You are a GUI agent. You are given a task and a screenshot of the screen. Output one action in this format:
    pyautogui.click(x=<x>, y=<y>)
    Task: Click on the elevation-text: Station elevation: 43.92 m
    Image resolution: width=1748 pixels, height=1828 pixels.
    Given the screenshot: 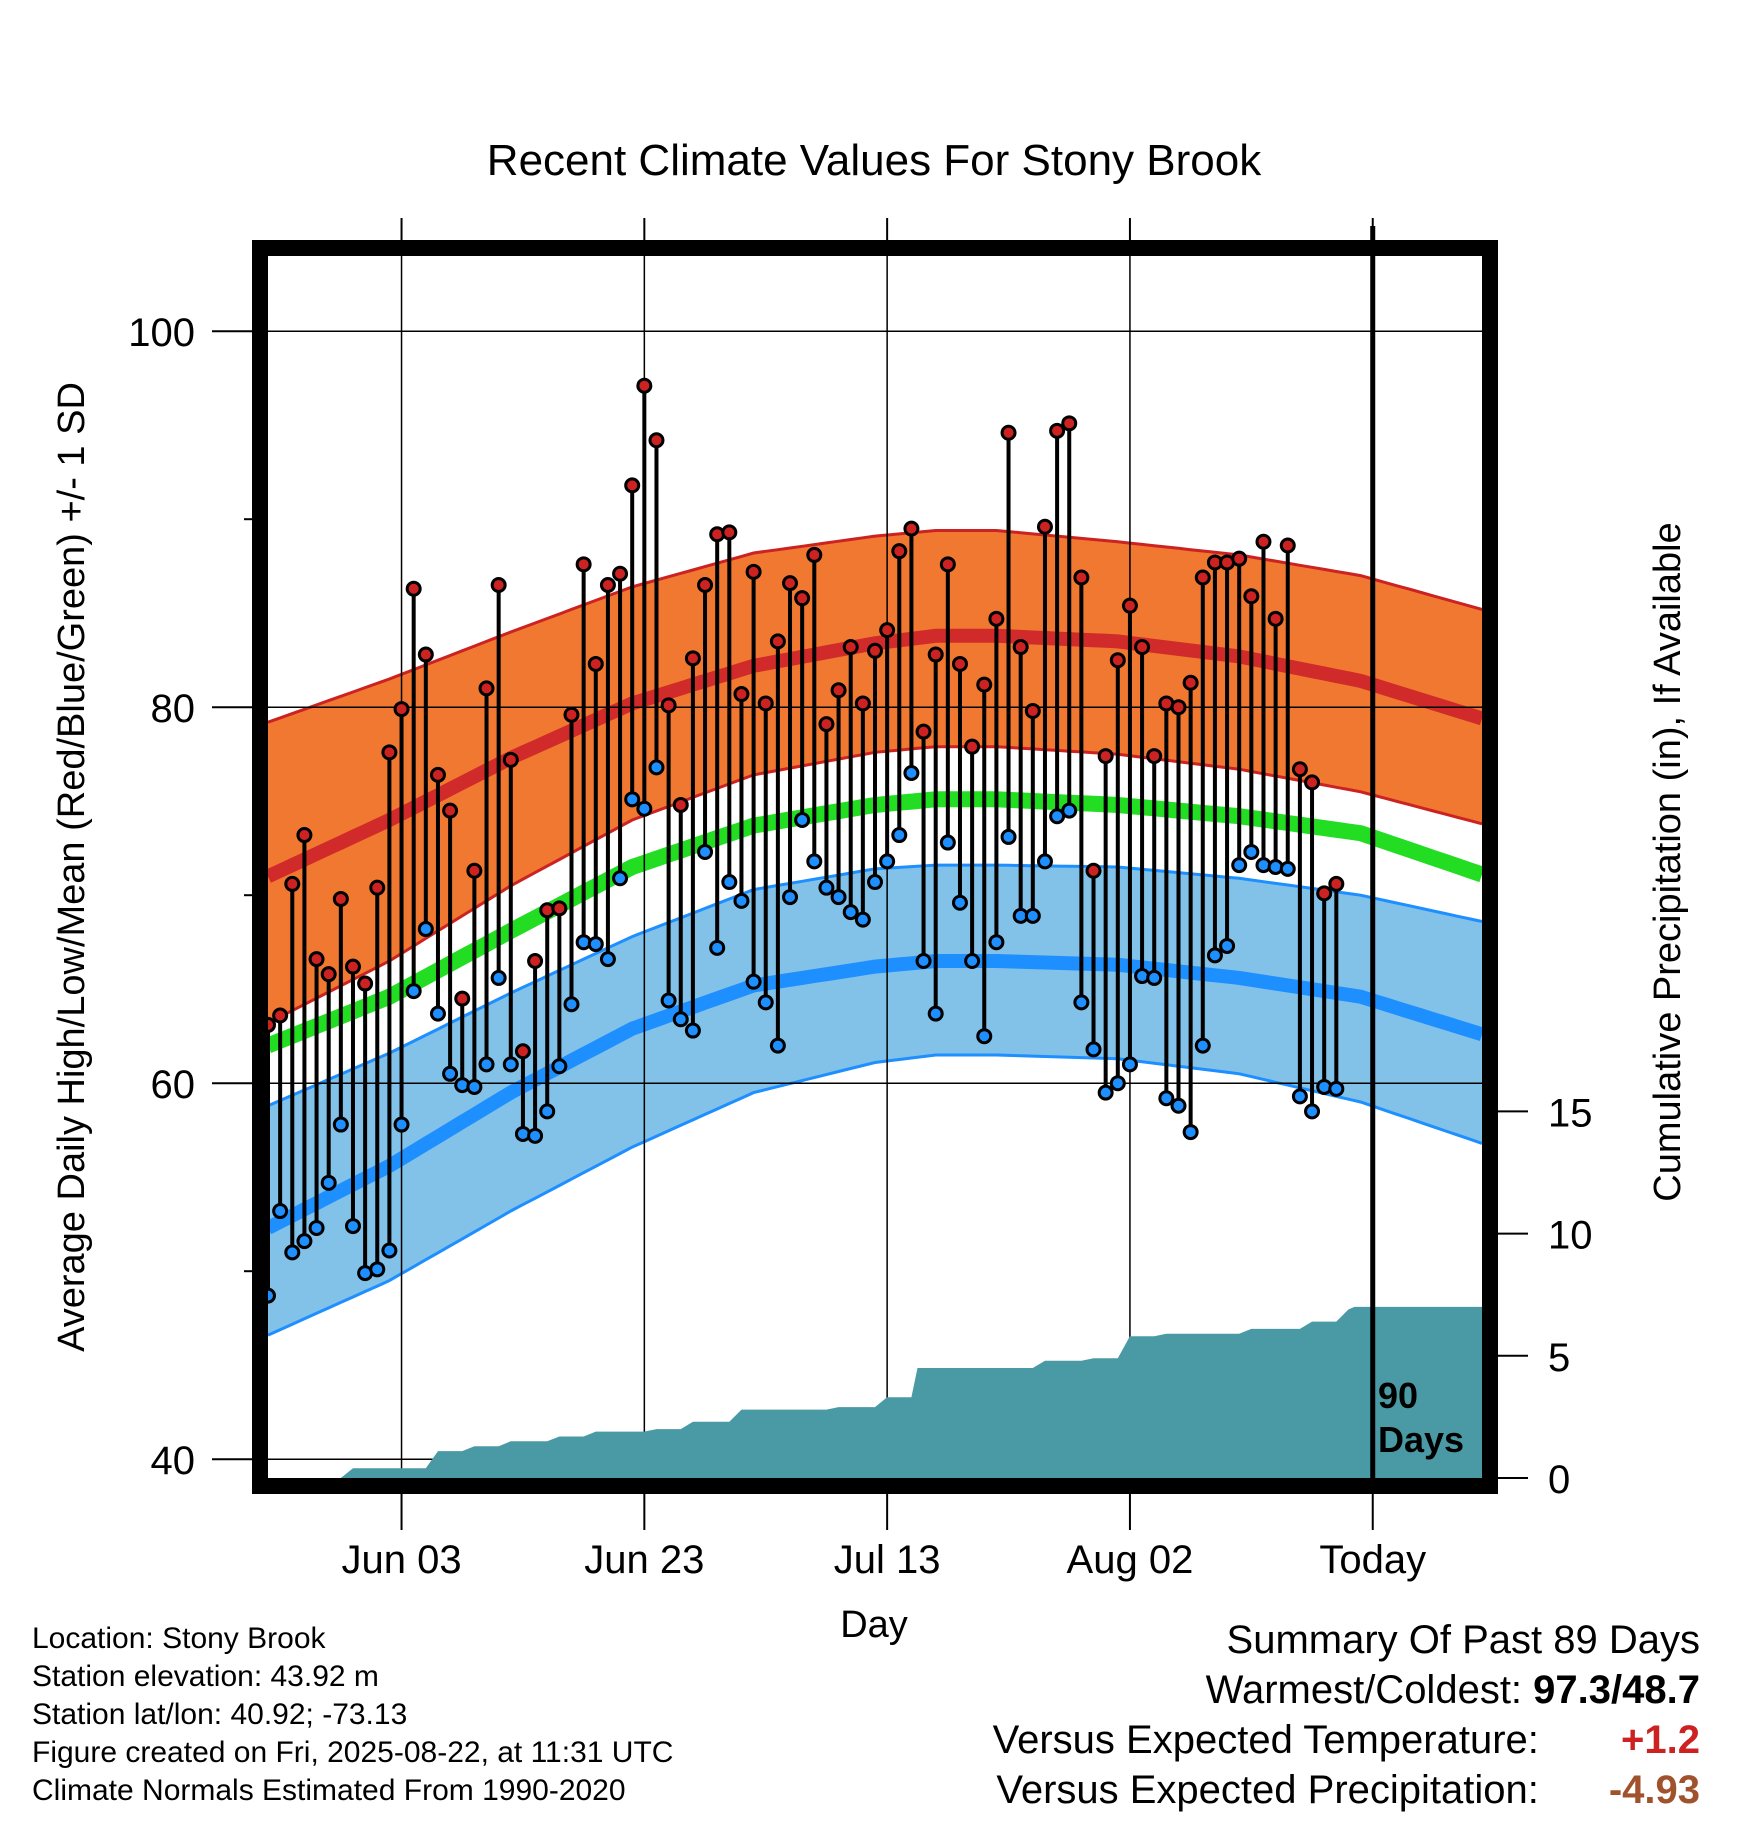 What is the action you would take?
    pyautogui.click(x=205, y=1676)
    